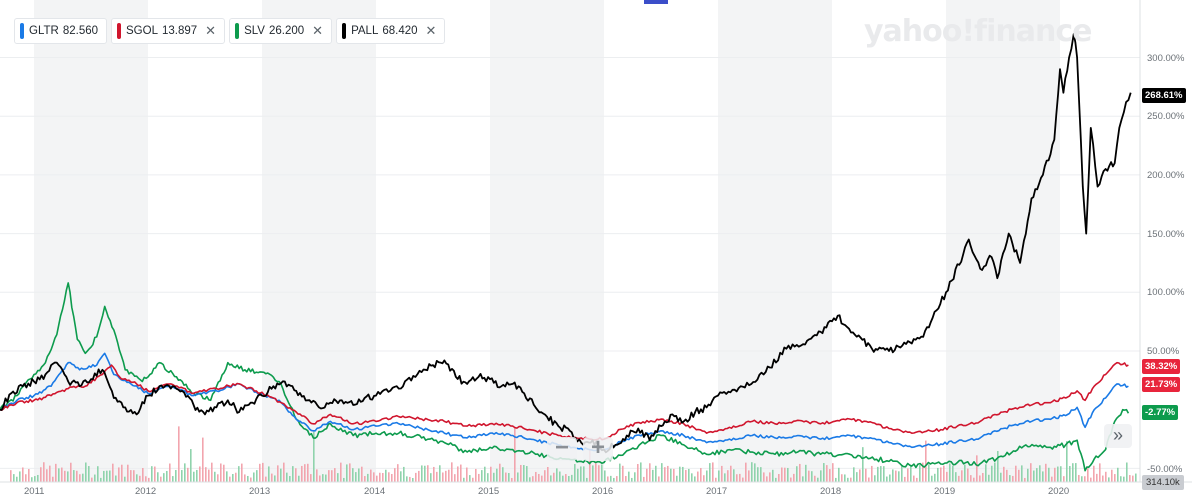 This screenshot has height=503, width=1192. Describe the element at coordinates (1161, 384) in the screenshot. I see `gltr-last-value-badge: 21.73%` at that location.